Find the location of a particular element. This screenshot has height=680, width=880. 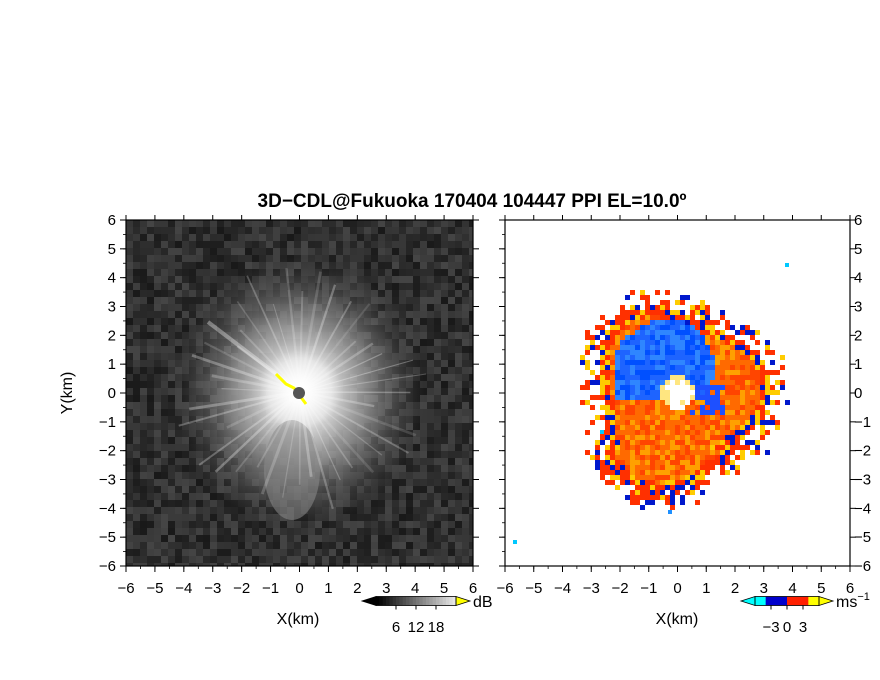

colorbar-unit-label: ms−1 is located at coordinates (853, 601).